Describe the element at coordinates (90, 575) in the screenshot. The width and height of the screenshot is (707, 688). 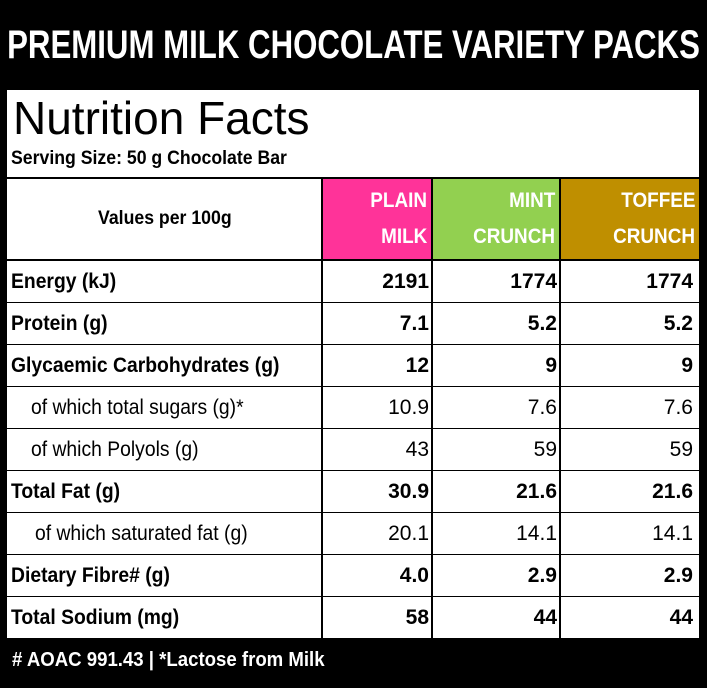
I see `row-label: Dietary Fibre# (g)` at that location.